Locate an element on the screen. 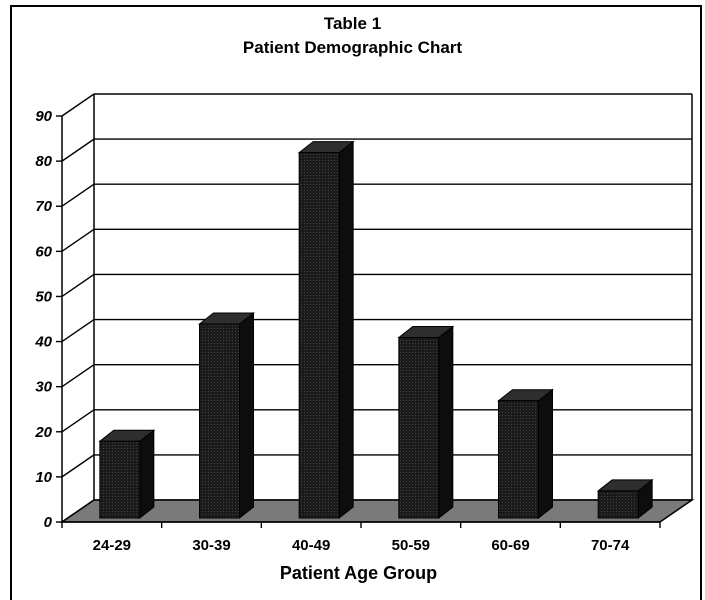 Image resolution: width=705 pixels, height=600 pixels. x-tick-label: 70-74 is located at coordinates (610, 545).